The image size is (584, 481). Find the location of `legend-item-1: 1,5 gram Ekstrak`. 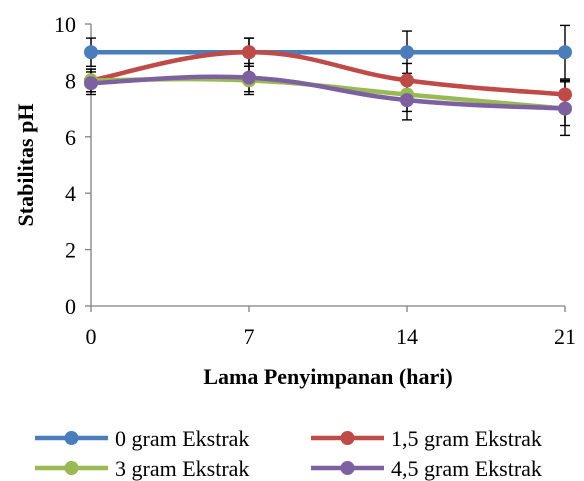

legend-item-1: 1,5 gram Ekstrak is located at coordinates (426, 438).